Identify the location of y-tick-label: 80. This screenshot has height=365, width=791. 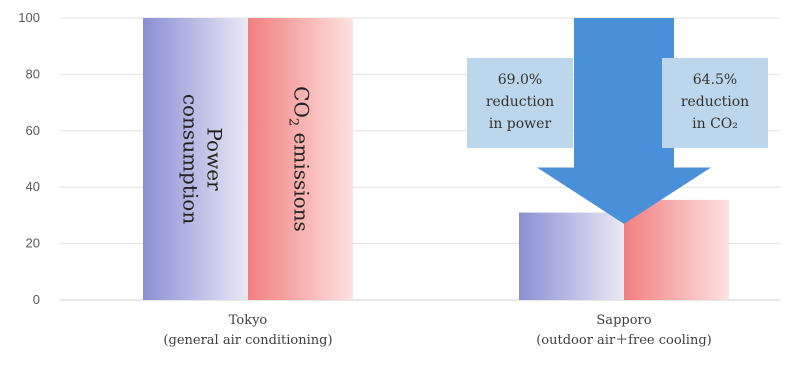
(33, 73).